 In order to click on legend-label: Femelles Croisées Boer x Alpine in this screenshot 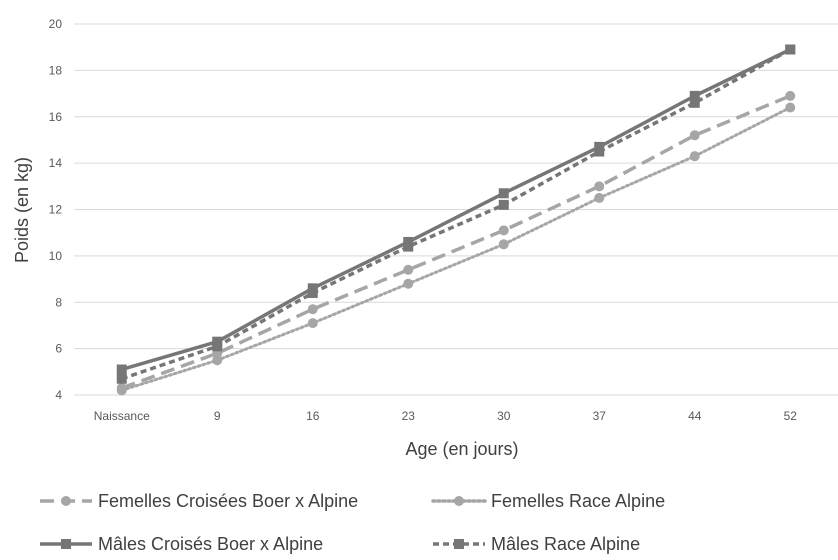, I will do `click(228, 501)`.